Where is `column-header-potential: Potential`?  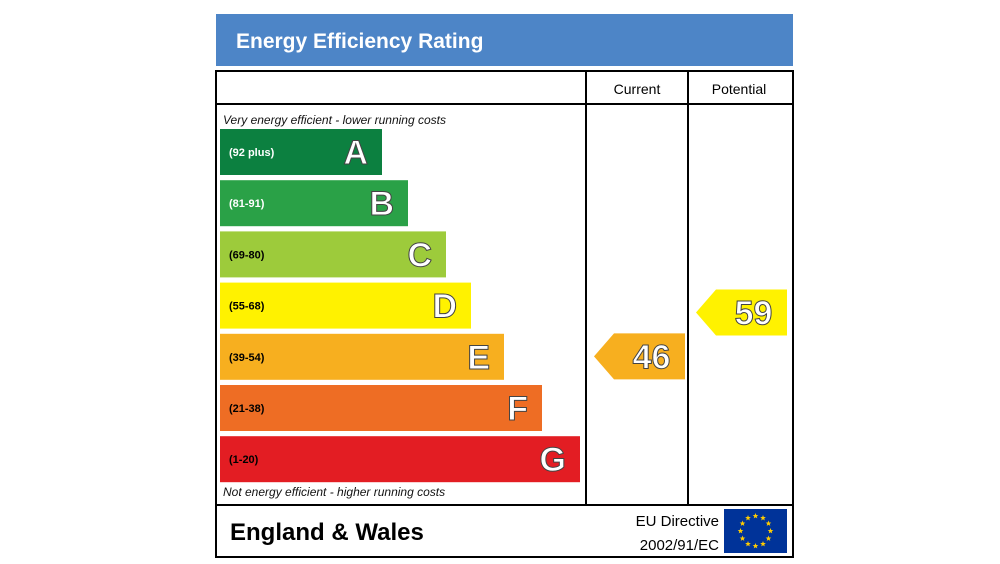
column-header-potential: Potential is located at coordinates (739, 89).